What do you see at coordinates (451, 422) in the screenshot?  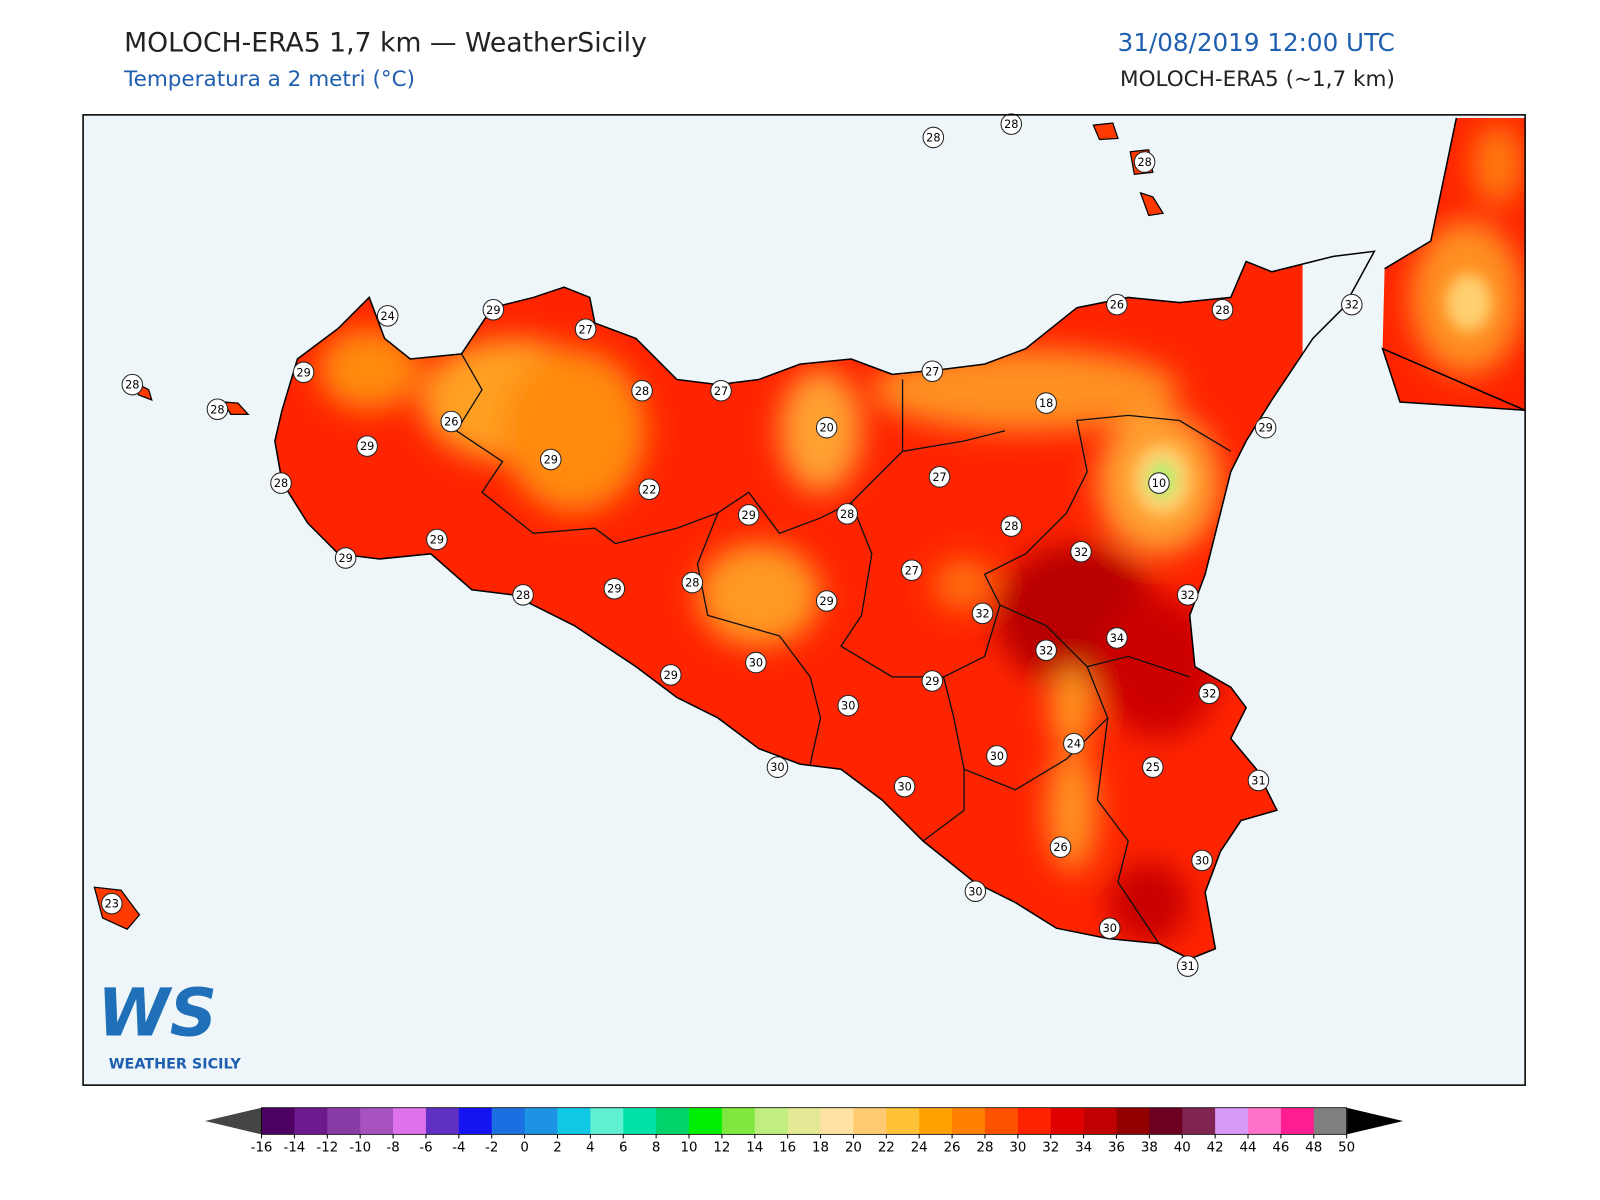 I see `station-value: 26` at bounding box center [451, 422].